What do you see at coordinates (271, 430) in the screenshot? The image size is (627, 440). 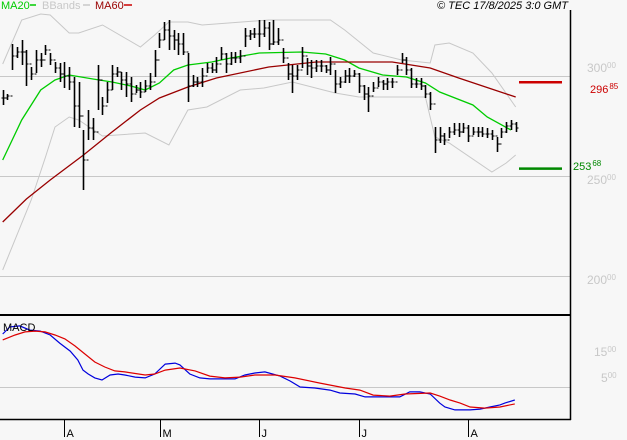 I see `x-axis-ticks: A M J J A` at bounding box center [271, 430].